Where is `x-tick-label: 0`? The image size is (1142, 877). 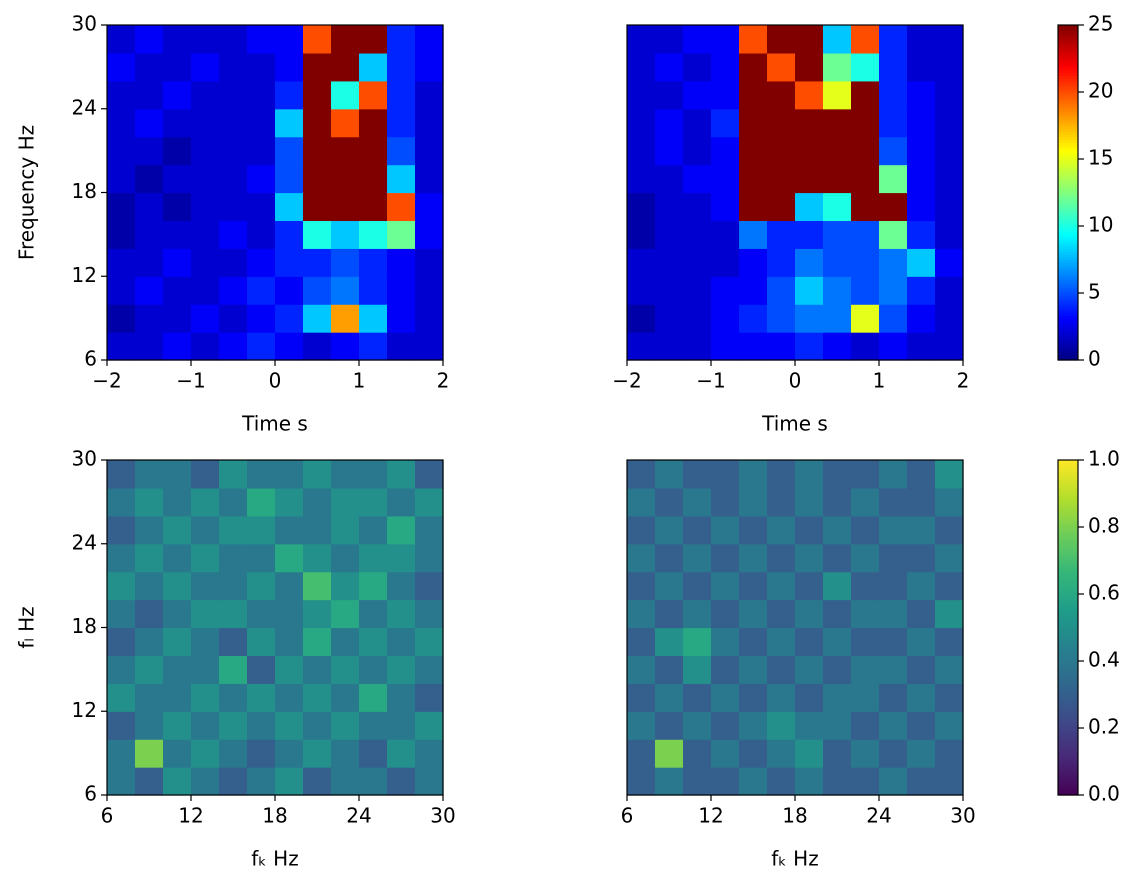 x-tick-label: 0 is located at coordinates (275, 381).